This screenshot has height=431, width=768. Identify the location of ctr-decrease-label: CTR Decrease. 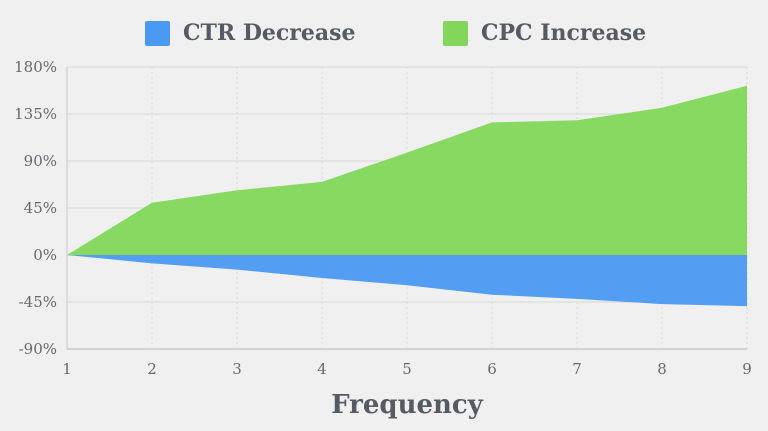
(269, 33).